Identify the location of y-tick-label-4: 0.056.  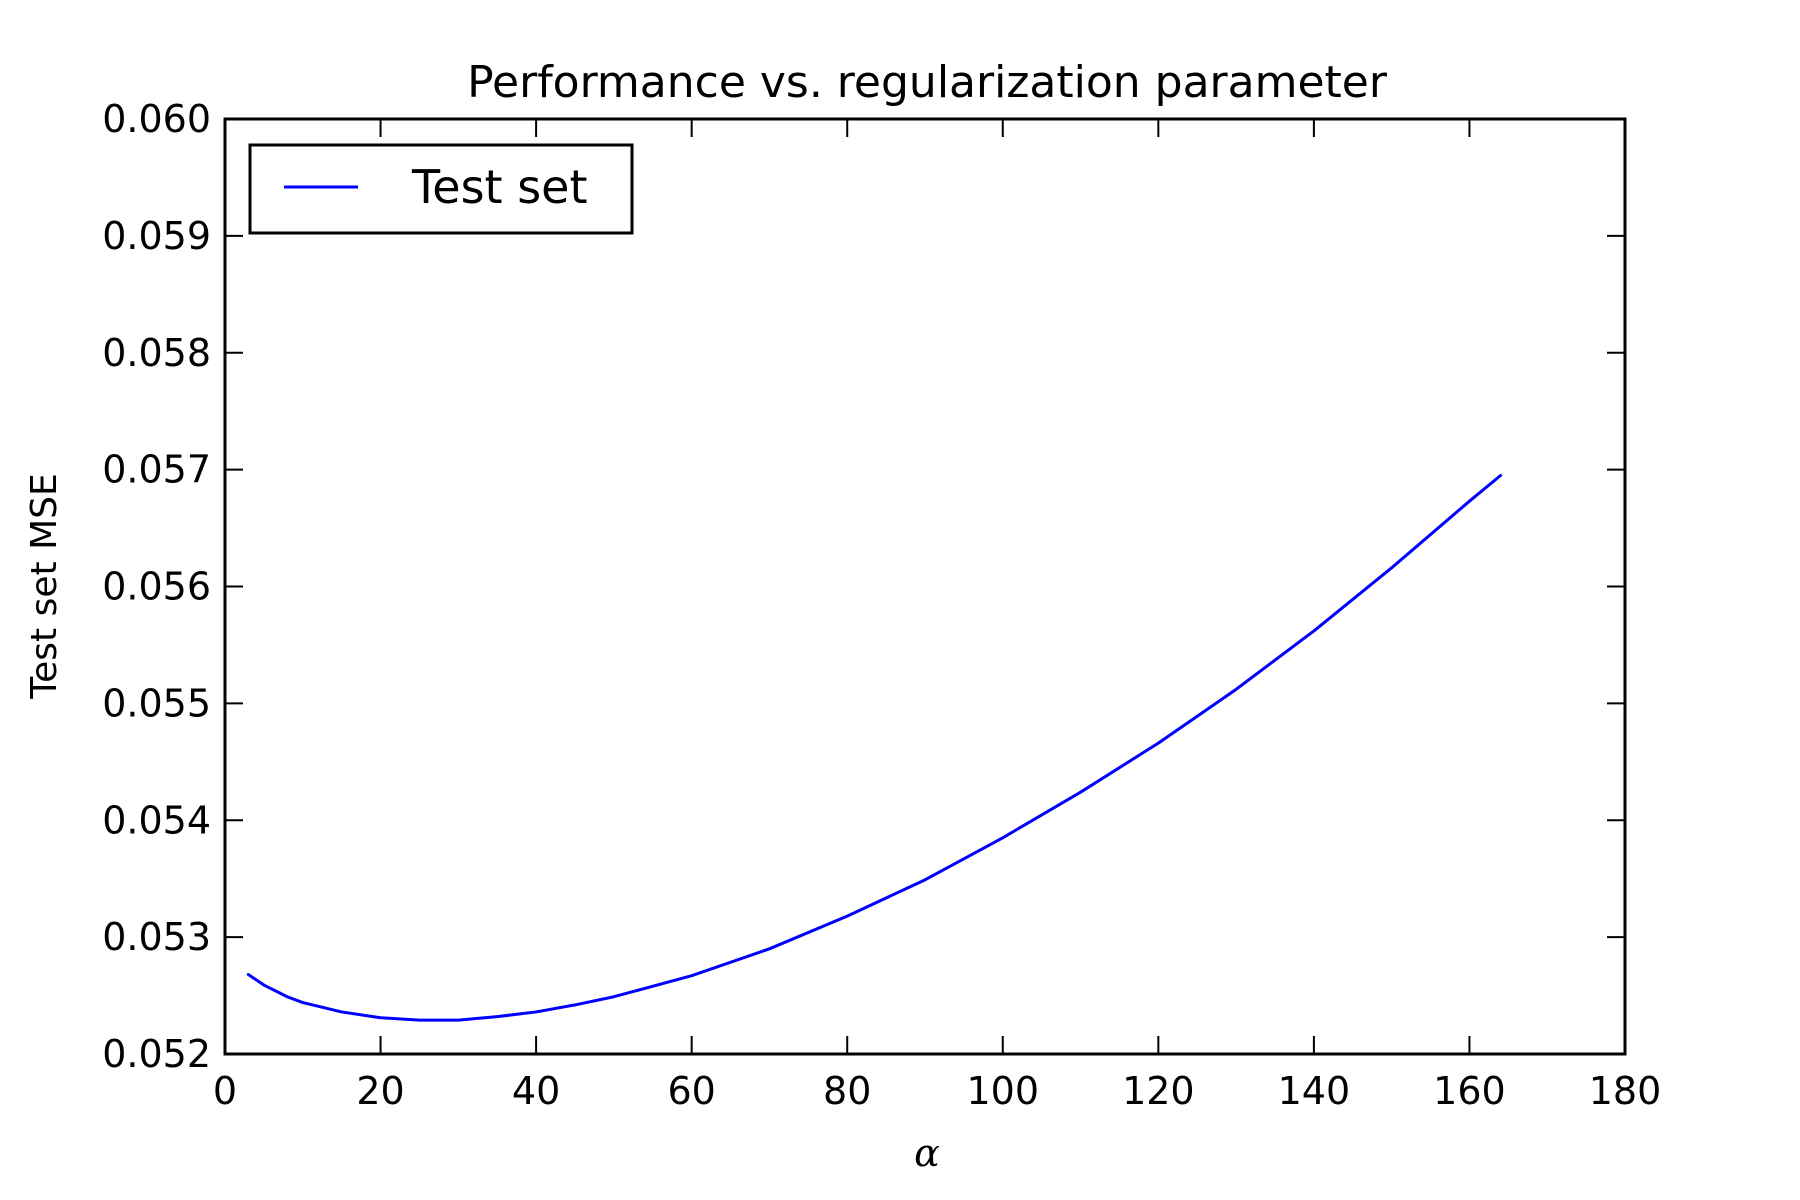
(156, 587).